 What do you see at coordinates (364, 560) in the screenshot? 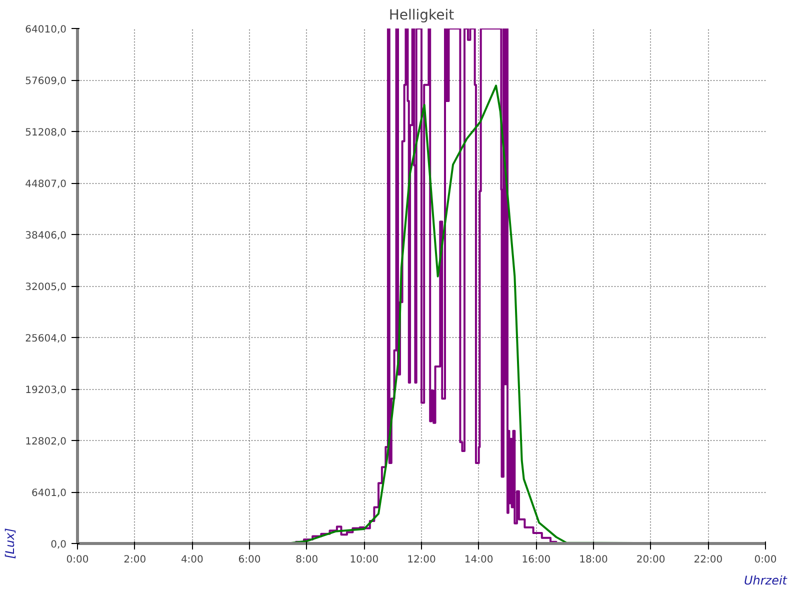
I see `x-tick-label: 10:00` at bounding box center [364, 560].